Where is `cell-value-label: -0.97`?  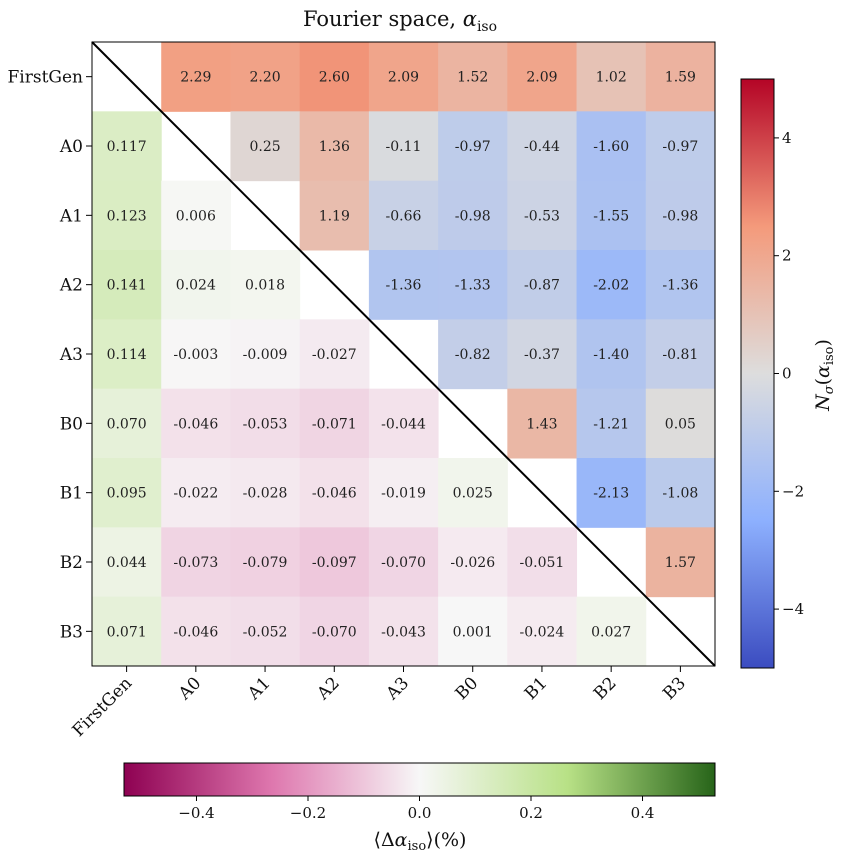
cell-value-label: -0.97 is located at coordinates (680, 147).